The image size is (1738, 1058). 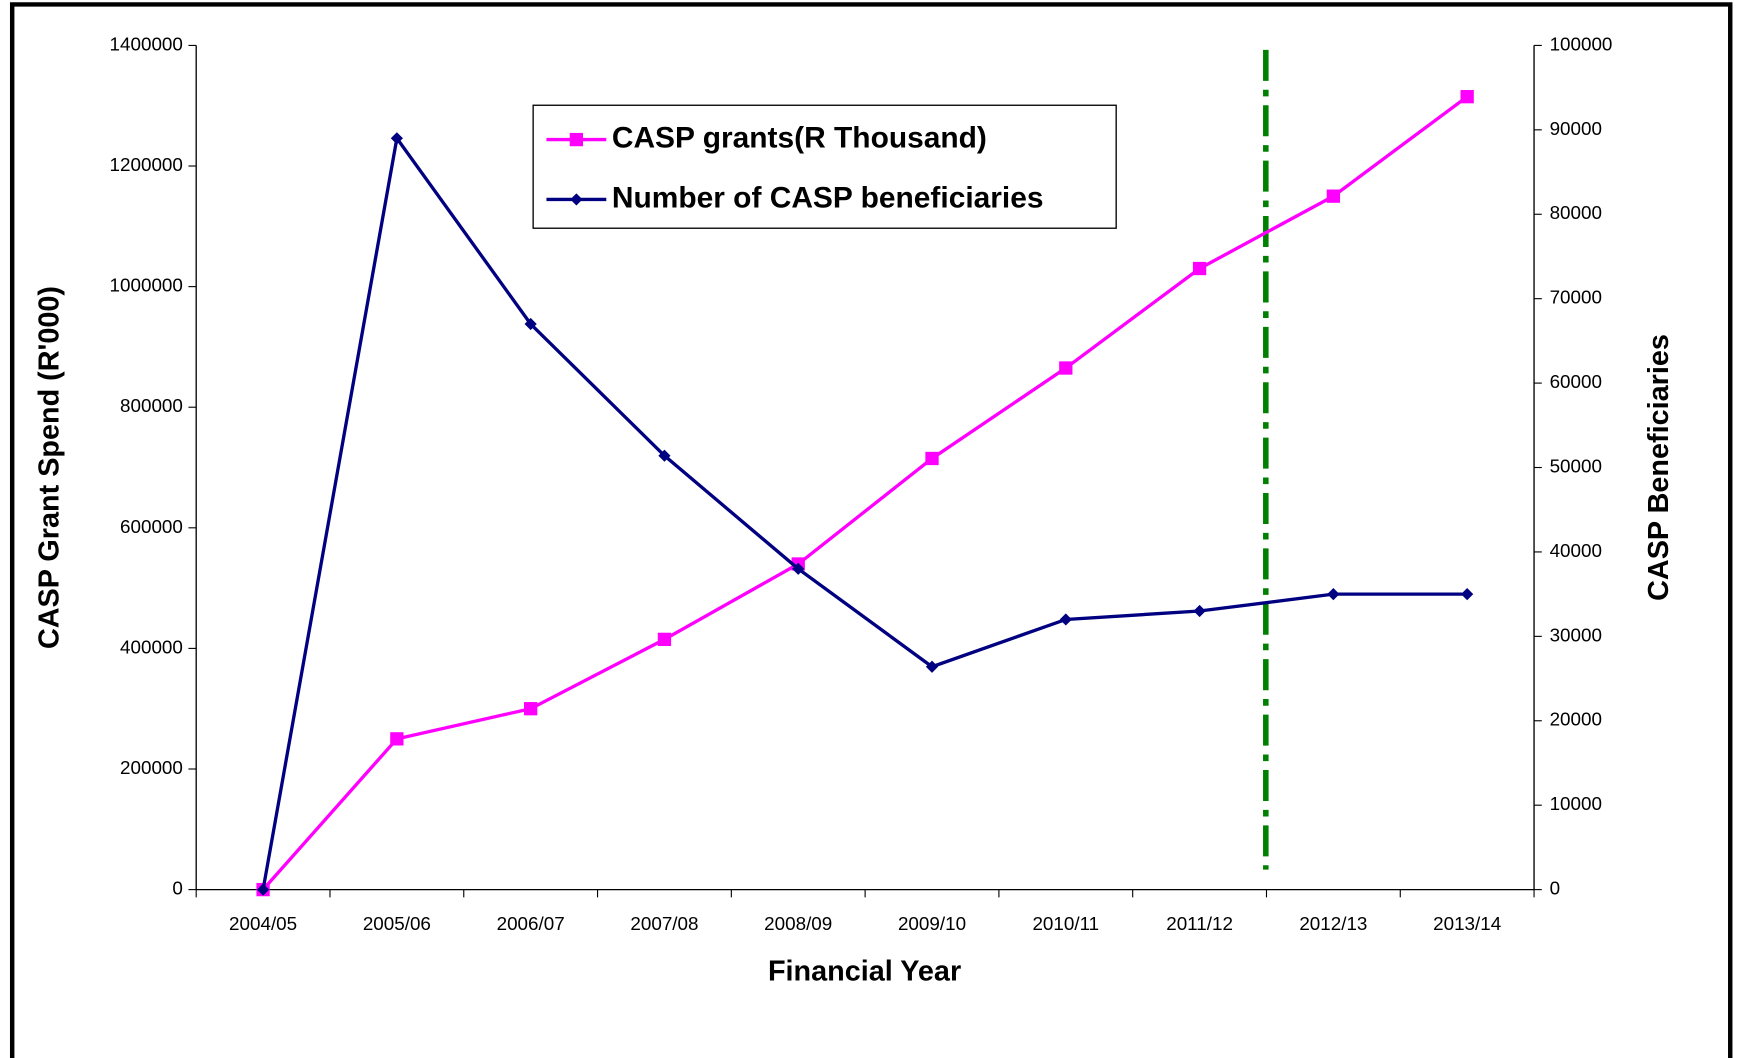 I want to click on x-tick-label: 2006/07, so click(x=531, y=923).